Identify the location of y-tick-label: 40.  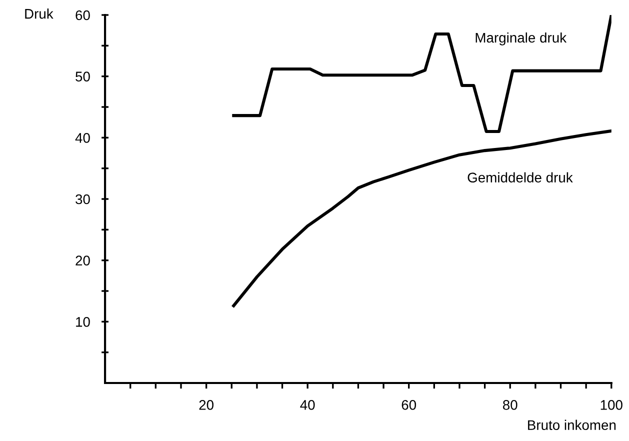
(82, 138).